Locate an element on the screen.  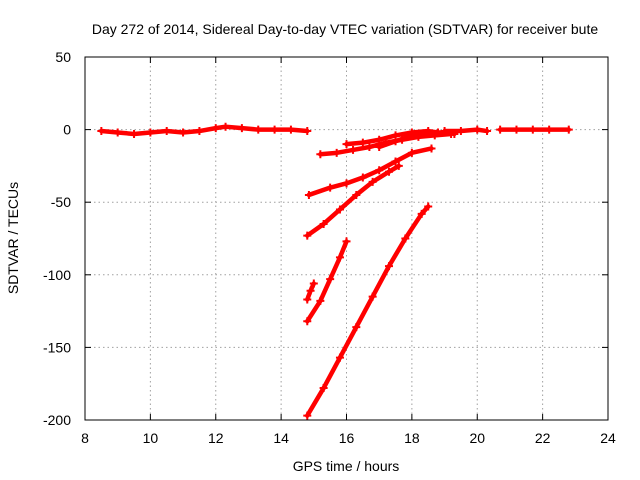
data-series-seg-trace-b is located at coordinates (353, 200).